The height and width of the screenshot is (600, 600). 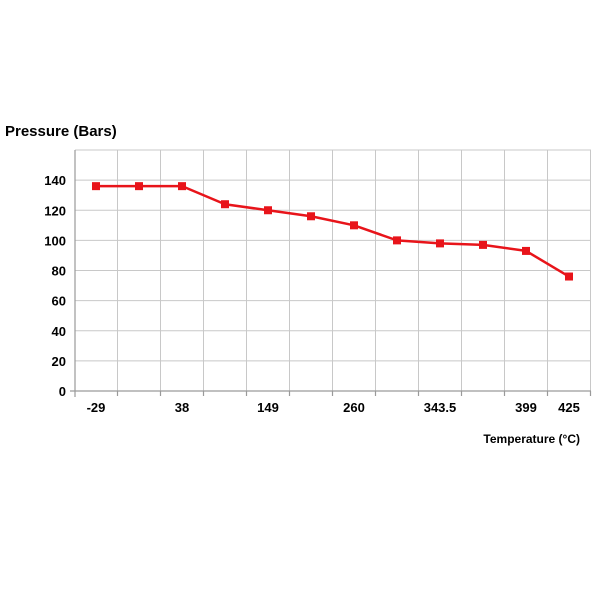 I want to click on x-tick-label: 260, so click(x=354, y=407).